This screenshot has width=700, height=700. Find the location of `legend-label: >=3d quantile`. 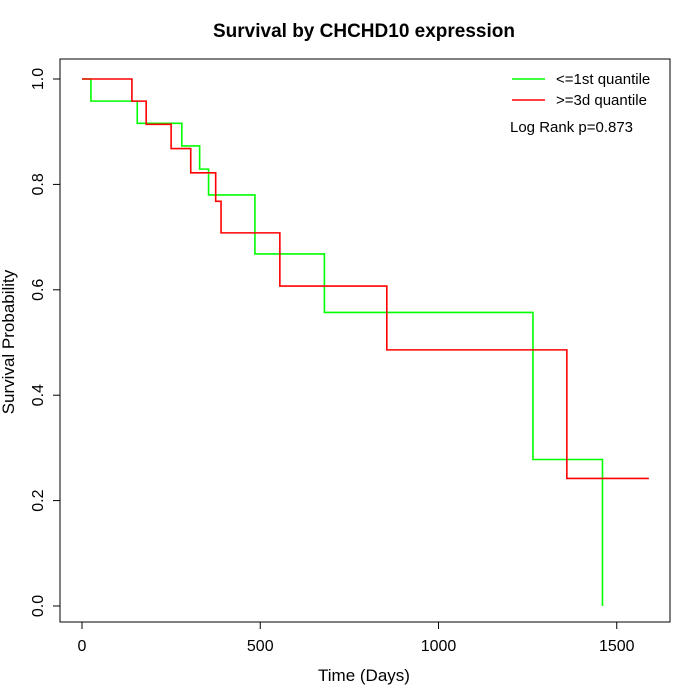

legend-label: >=3d quantile is located at coordinates (601, 100).